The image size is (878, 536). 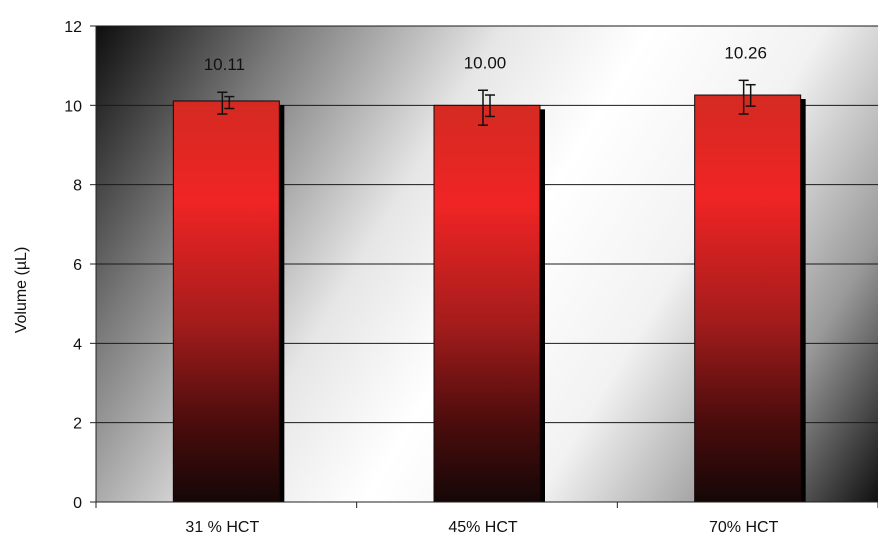 What do you see at coordinates (77, 424) in the screenshot?
I see `y-tick-label: 2` at bounding box center [77, 424].